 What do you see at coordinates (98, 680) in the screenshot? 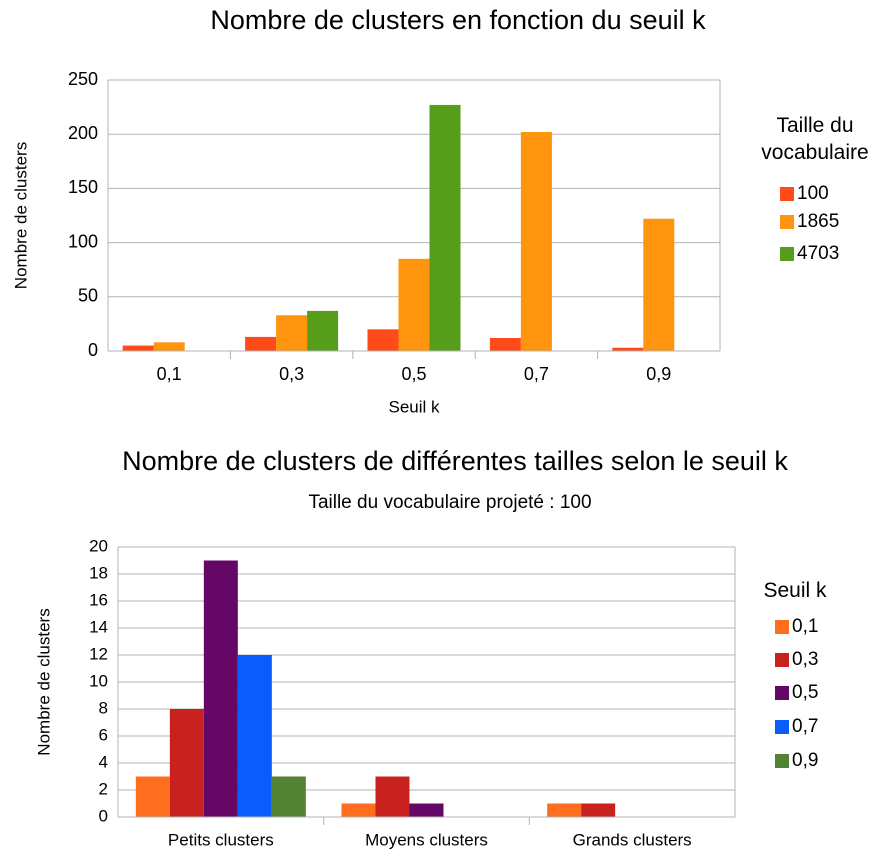
I see `y-tick-label: 10` at bounding box center [98, 680].